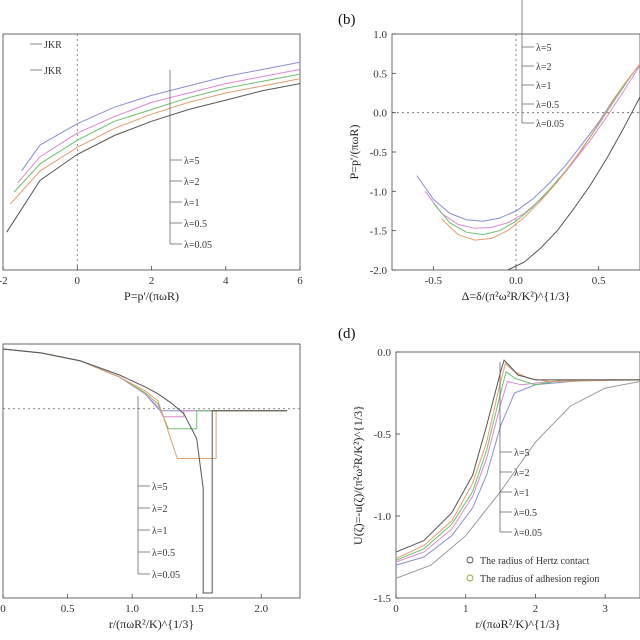 Image resolution: width=640 pixels, height=640 pixels. Describe the element at coordinates (380, 74) in the screenshot. I see `y-tick-label: 0.5` at that location.